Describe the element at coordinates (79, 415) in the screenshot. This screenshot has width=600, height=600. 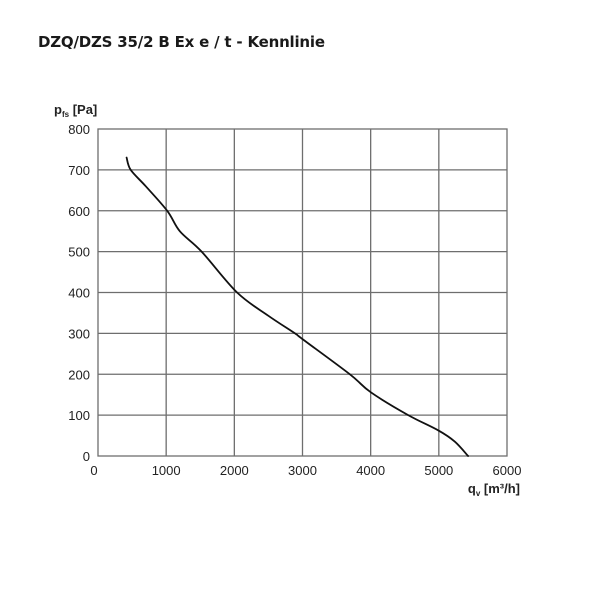
I see `y-tick-label: 100` at that location.